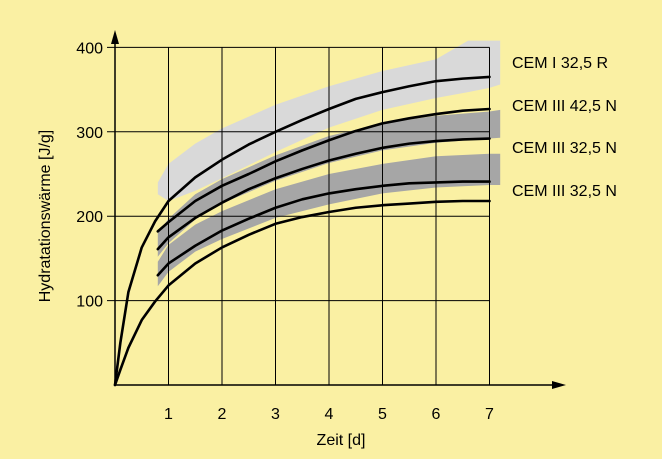  What do you see at coordinates (89, 133) in the screenshot?
I see `y-tick-label-300: 300` at bounding box center [89, 133].